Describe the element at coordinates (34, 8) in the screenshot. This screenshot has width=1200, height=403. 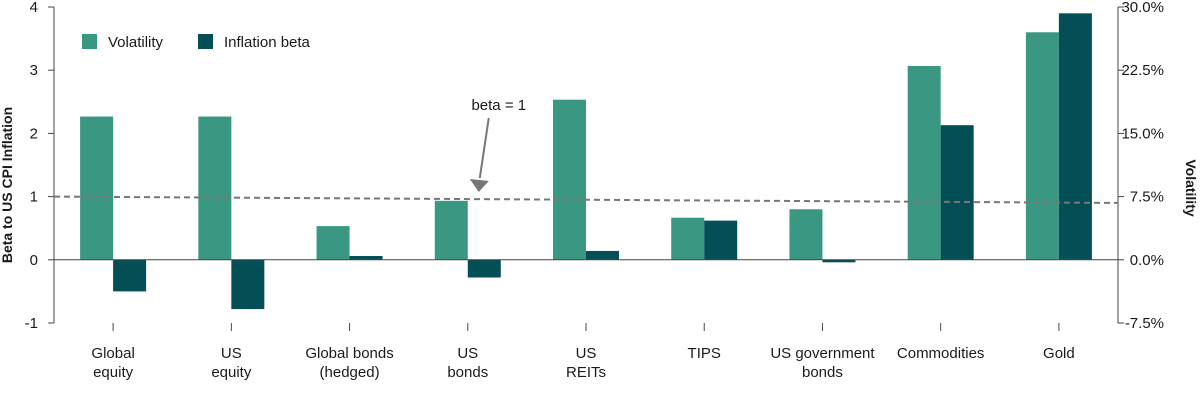
I see `left-tick-label: 4` at that location.